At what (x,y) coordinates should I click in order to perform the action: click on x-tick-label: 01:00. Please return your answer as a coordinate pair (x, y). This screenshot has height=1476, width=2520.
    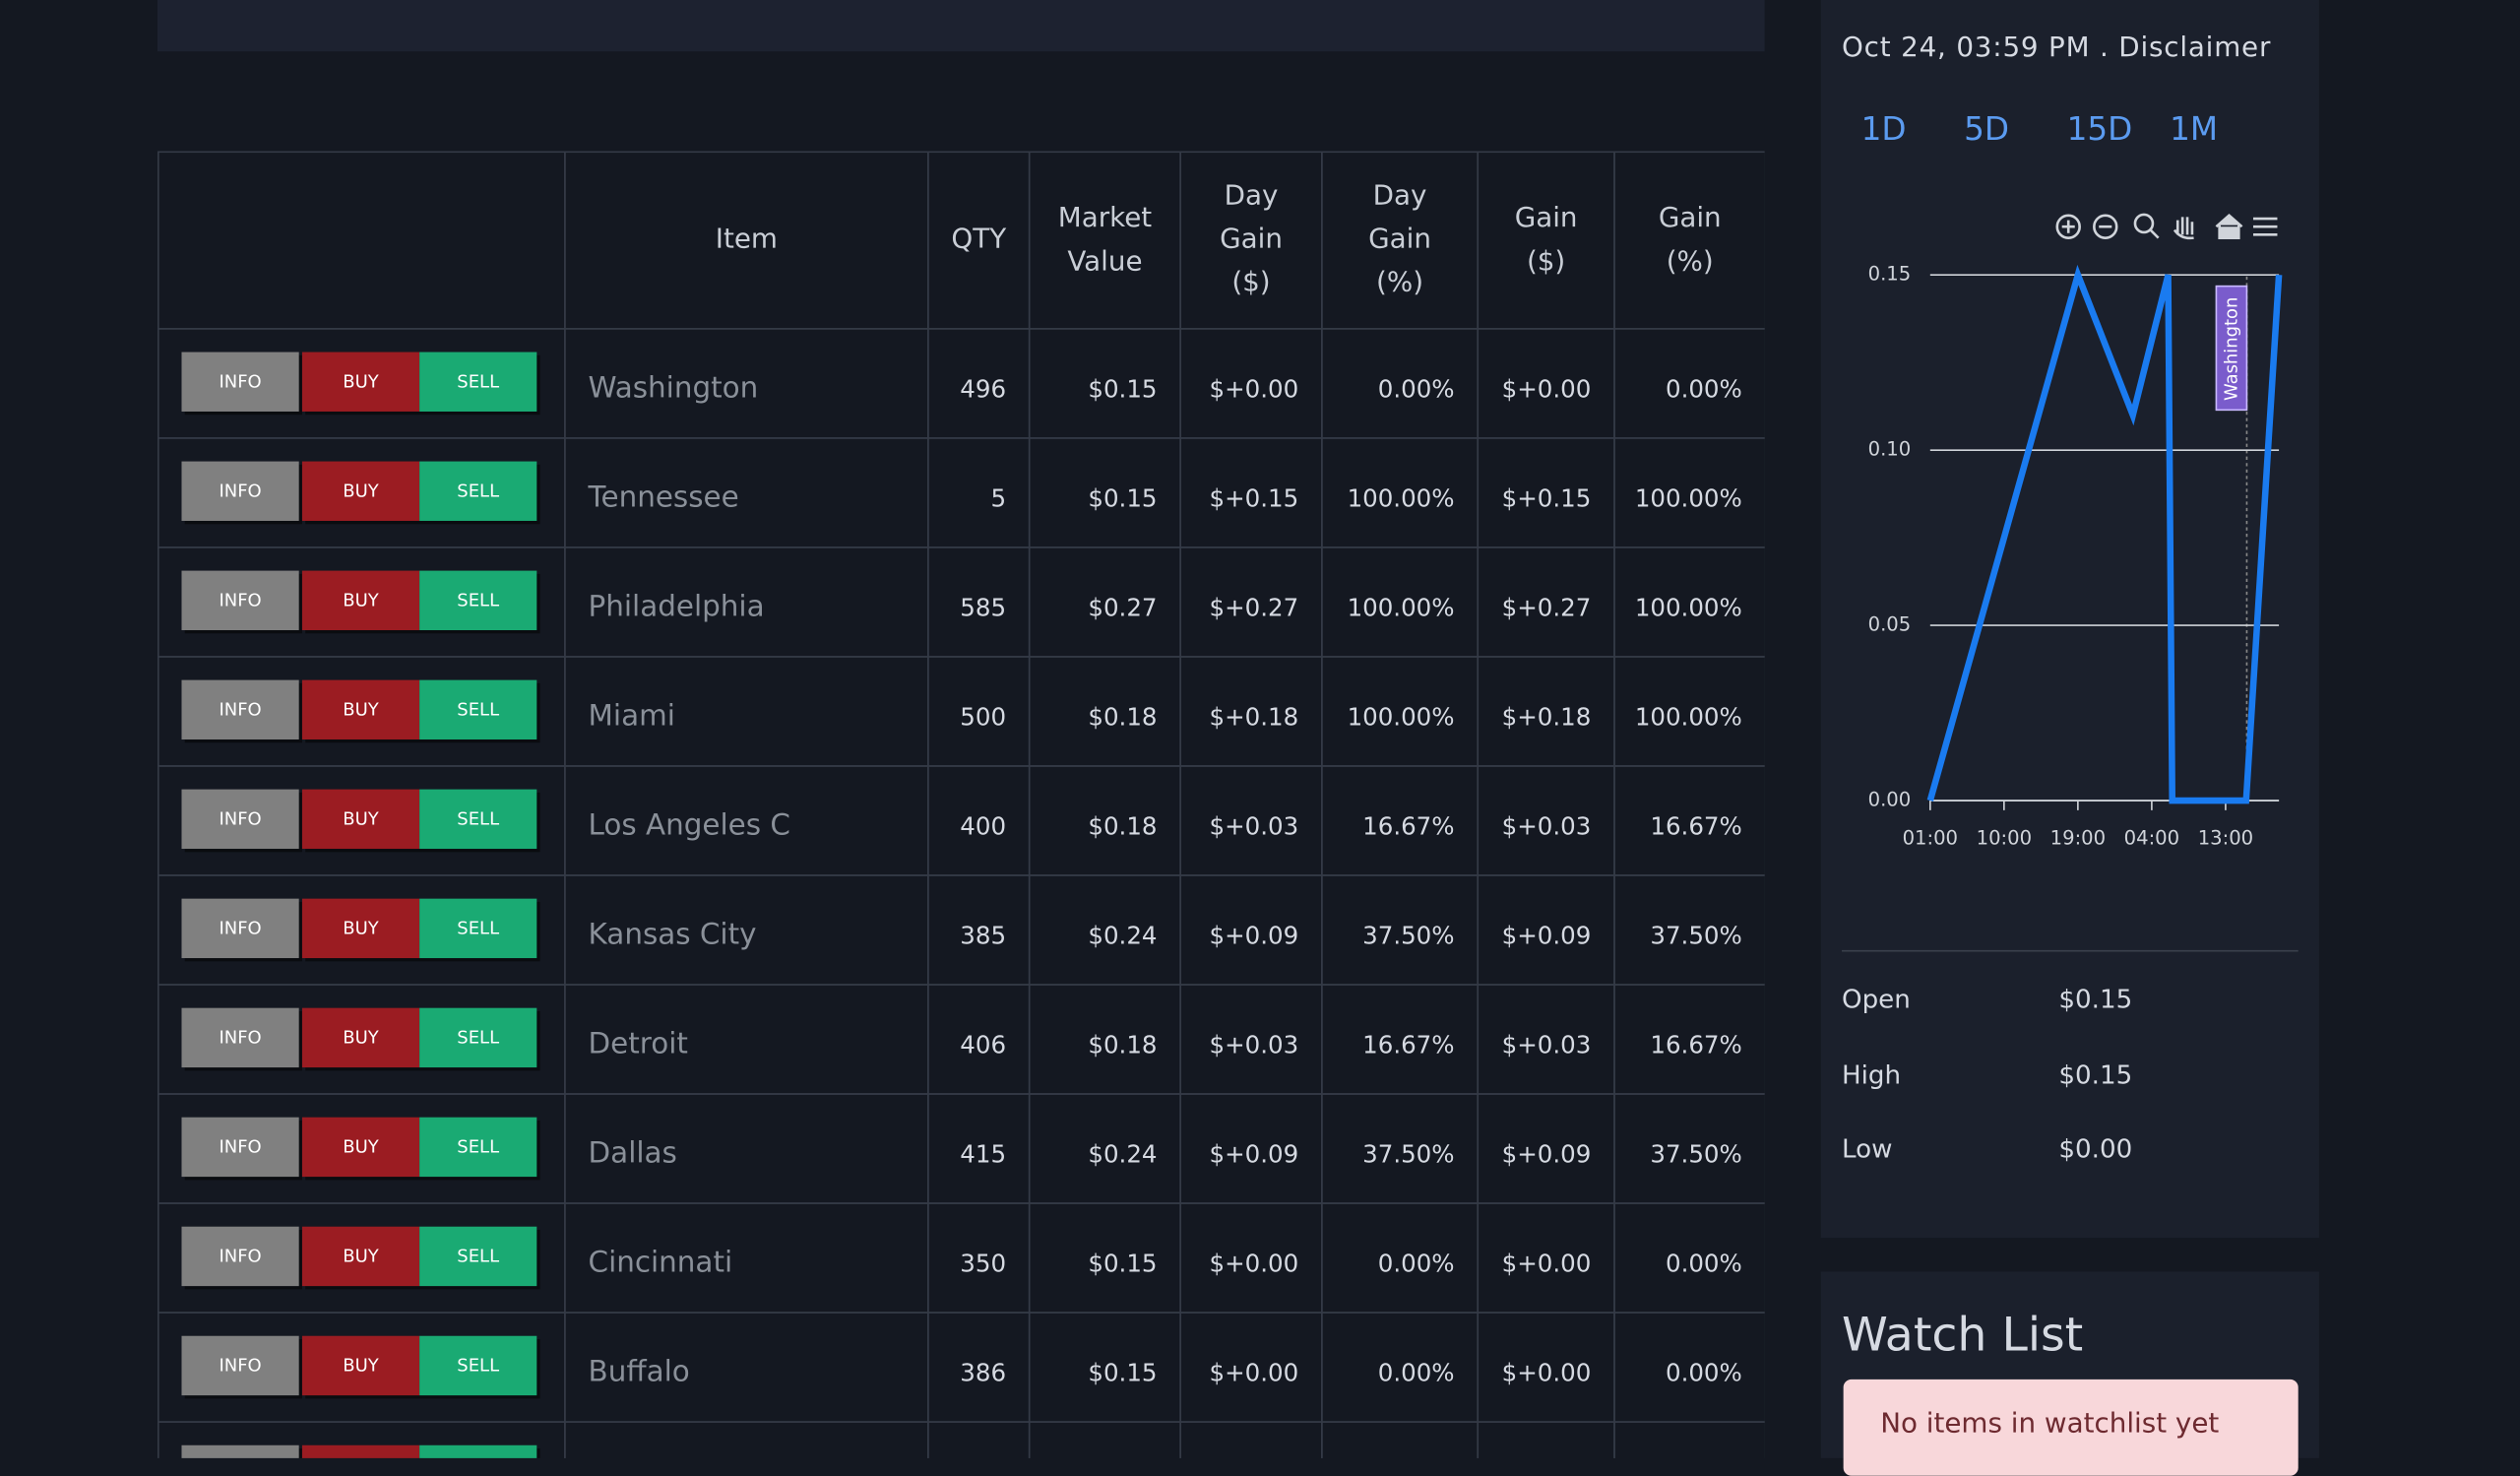
    Looking at the image, I should click on (1930, 838).